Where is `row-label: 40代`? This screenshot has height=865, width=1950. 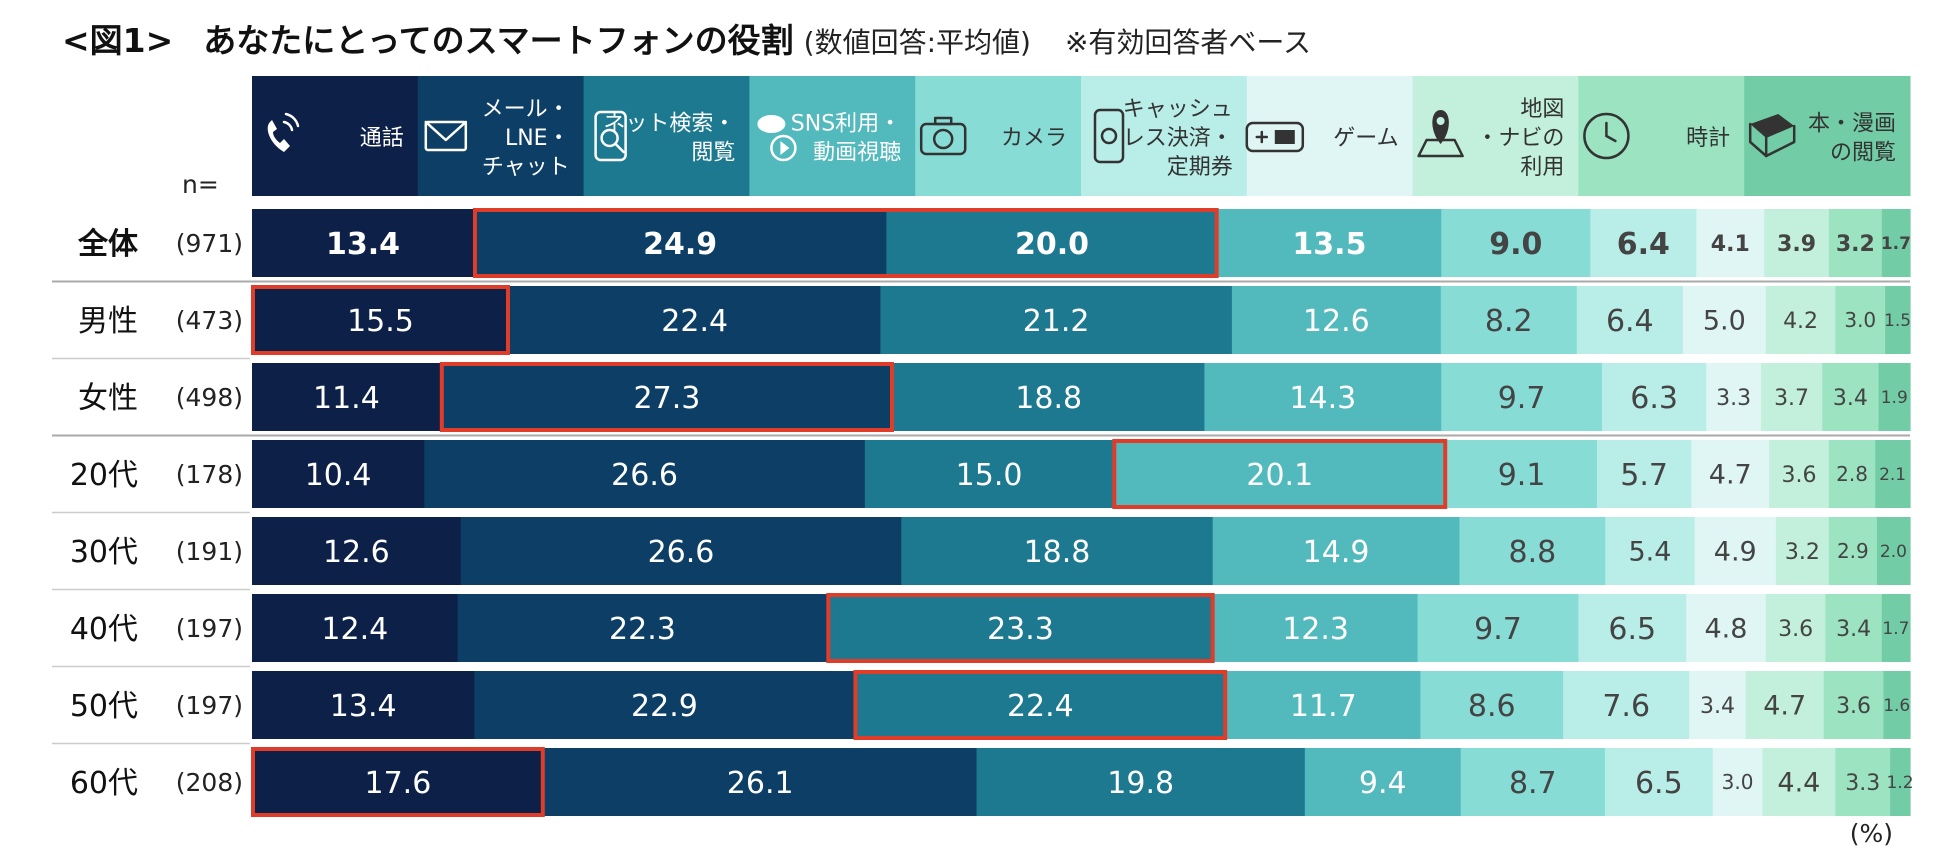 row-label: 40代 is located at coordinates (104, 629).